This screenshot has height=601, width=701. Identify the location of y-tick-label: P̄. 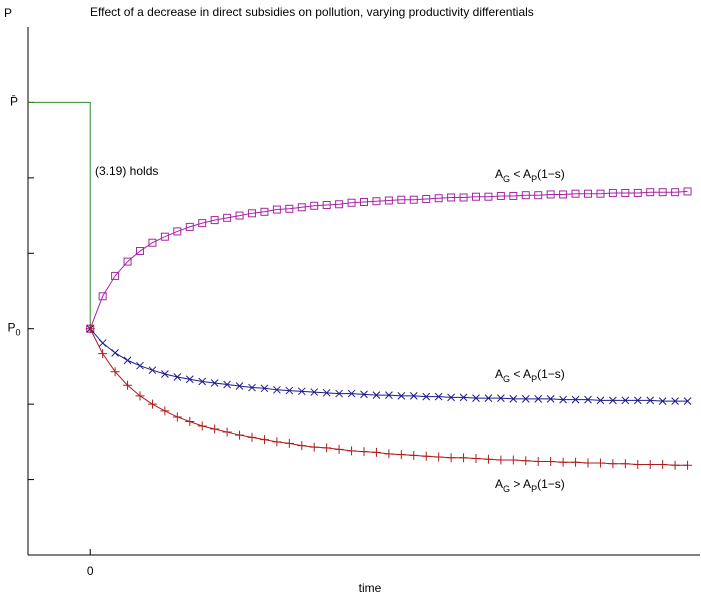
(14, 102).